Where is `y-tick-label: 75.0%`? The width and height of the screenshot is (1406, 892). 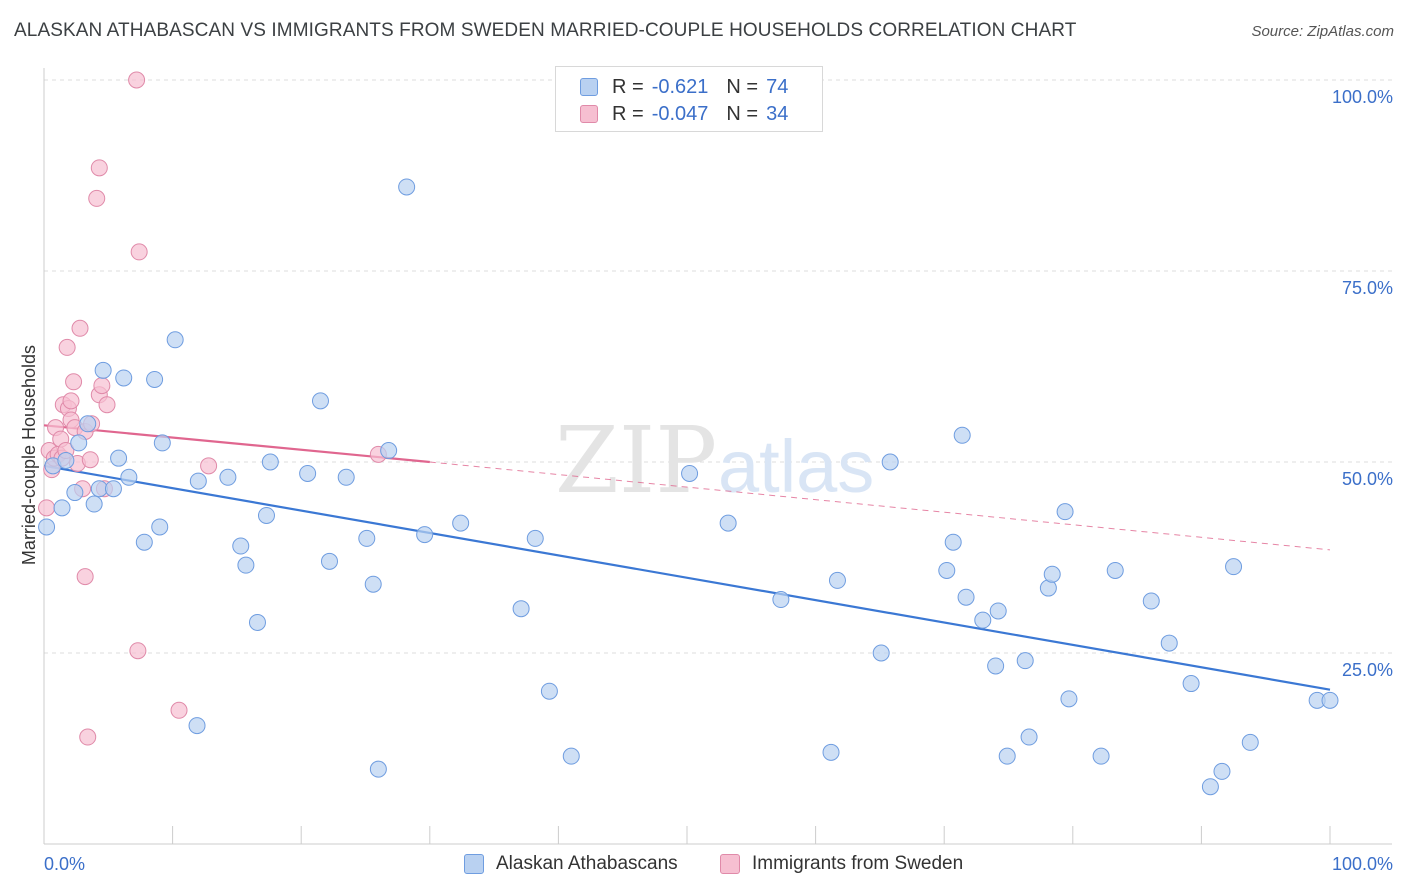
y-tick-label: 75.0% is located at coordinates (1367, 288).